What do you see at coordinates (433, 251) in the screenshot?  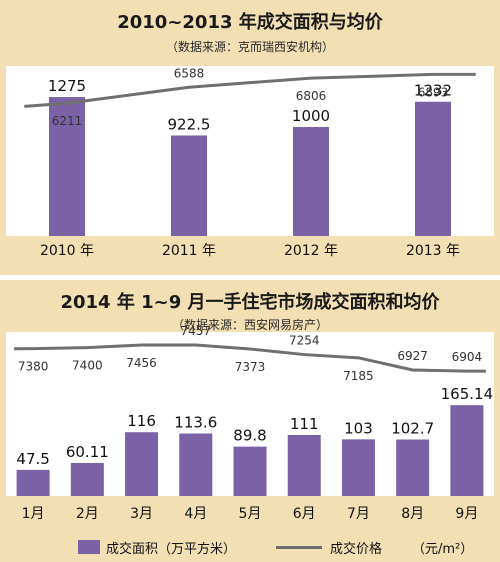 I see `x-tick-label: 2013 年` at bounding box center [433, 251].